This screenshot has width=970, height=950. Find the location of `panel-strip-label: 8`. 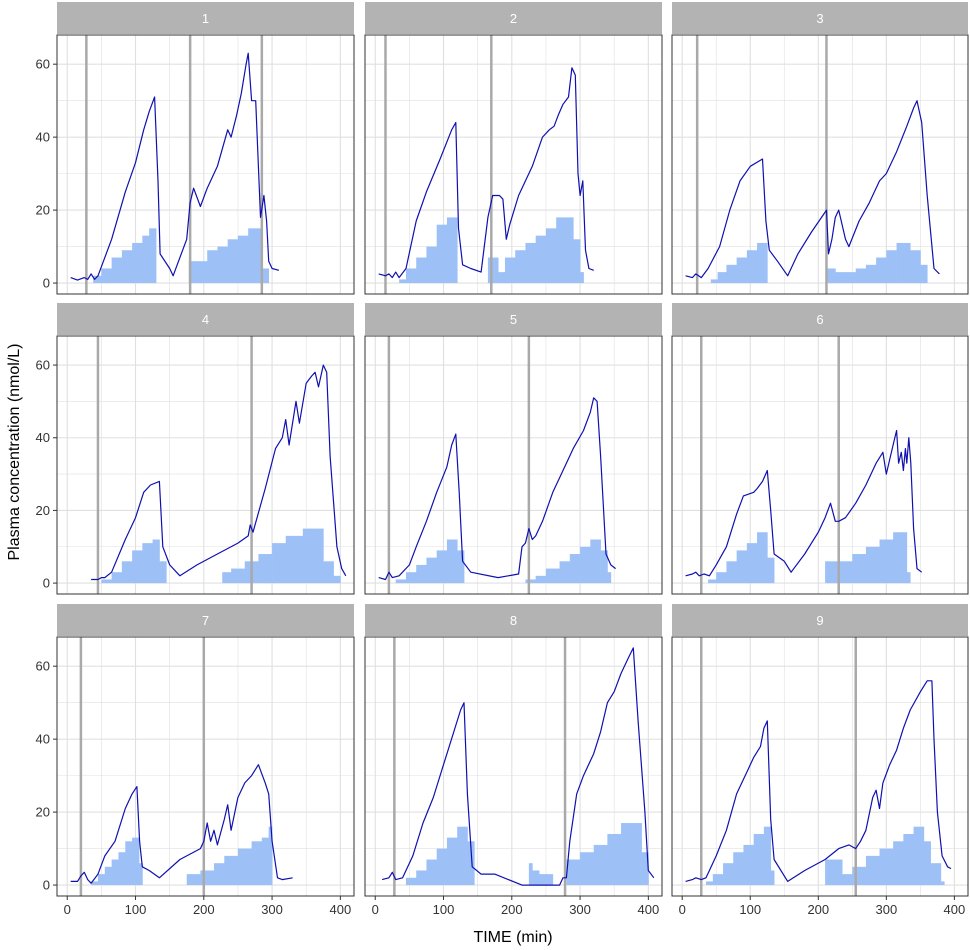

panel-strip-label: 8 is located at coordinates (513, 620).